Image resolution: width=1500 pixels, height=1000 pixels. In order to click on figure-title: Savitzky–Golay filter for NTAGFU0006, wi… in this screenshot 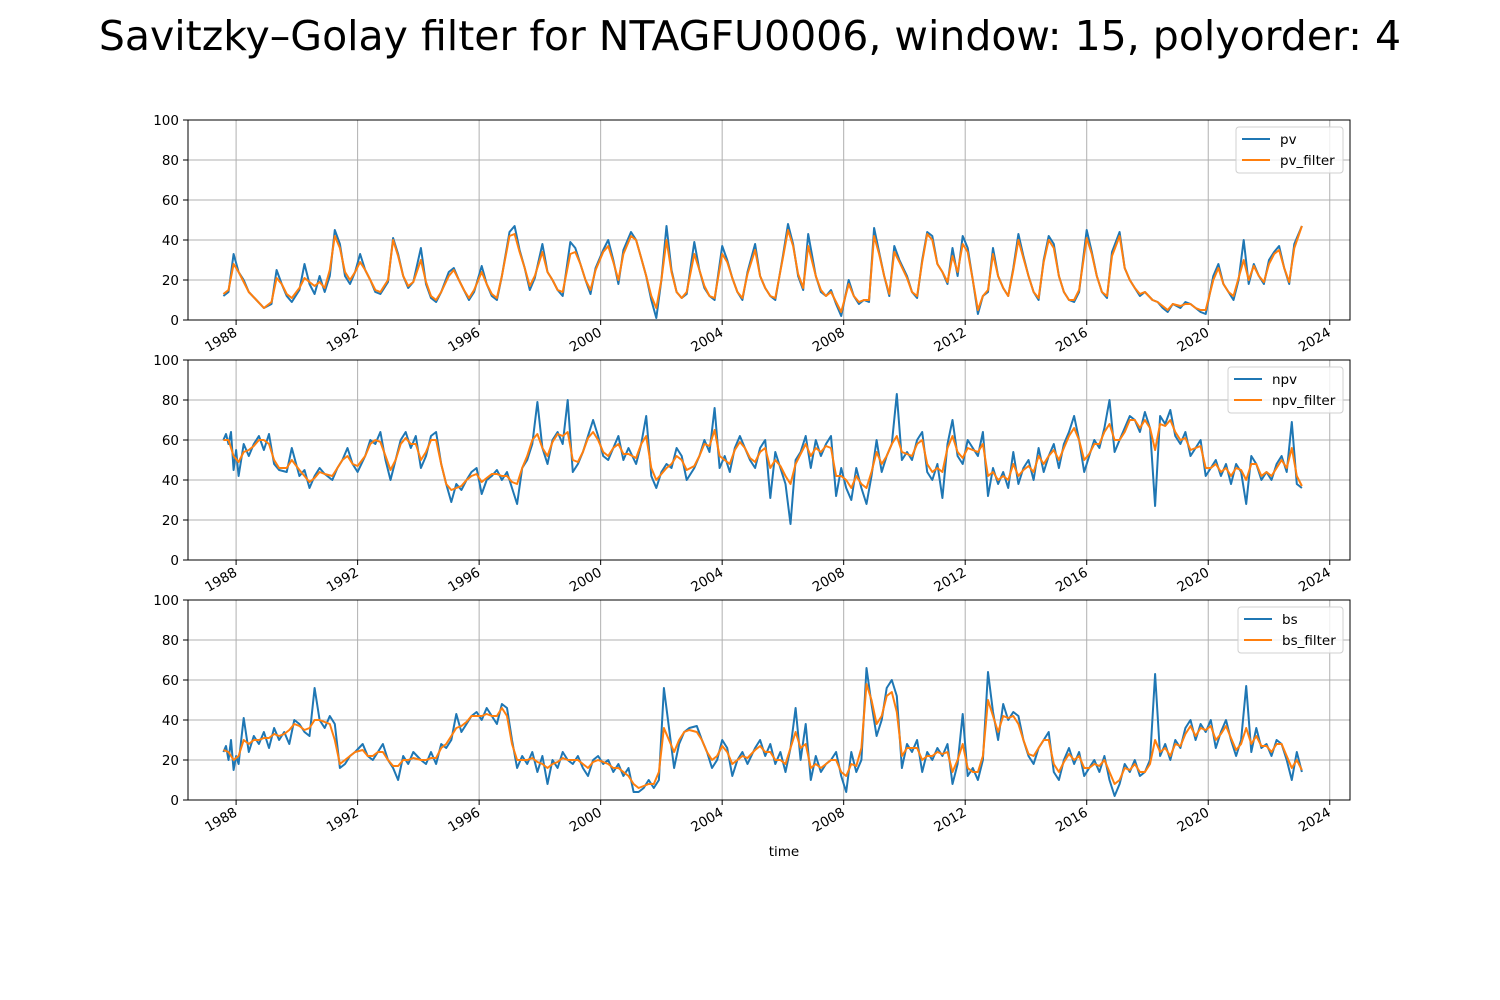, I will do `click(750, 36)`.